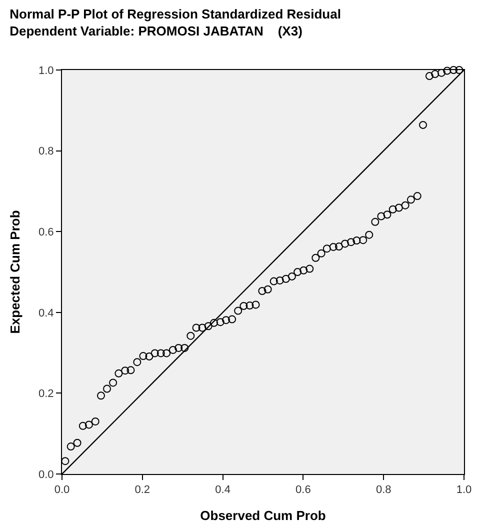 This screenshot has height=530, width=482. I want to click on y-tick-label: 1.0, so click(46, 70).